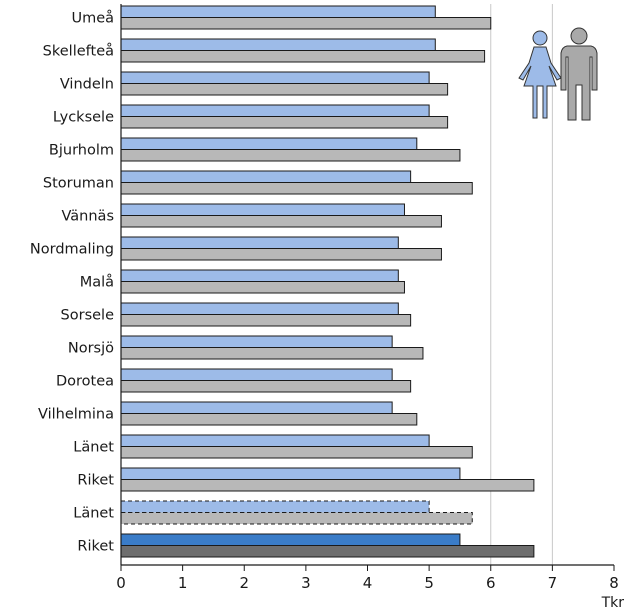 The width and height of the screenshot is (629, 612). I want to click on legend, so click(558, 74).